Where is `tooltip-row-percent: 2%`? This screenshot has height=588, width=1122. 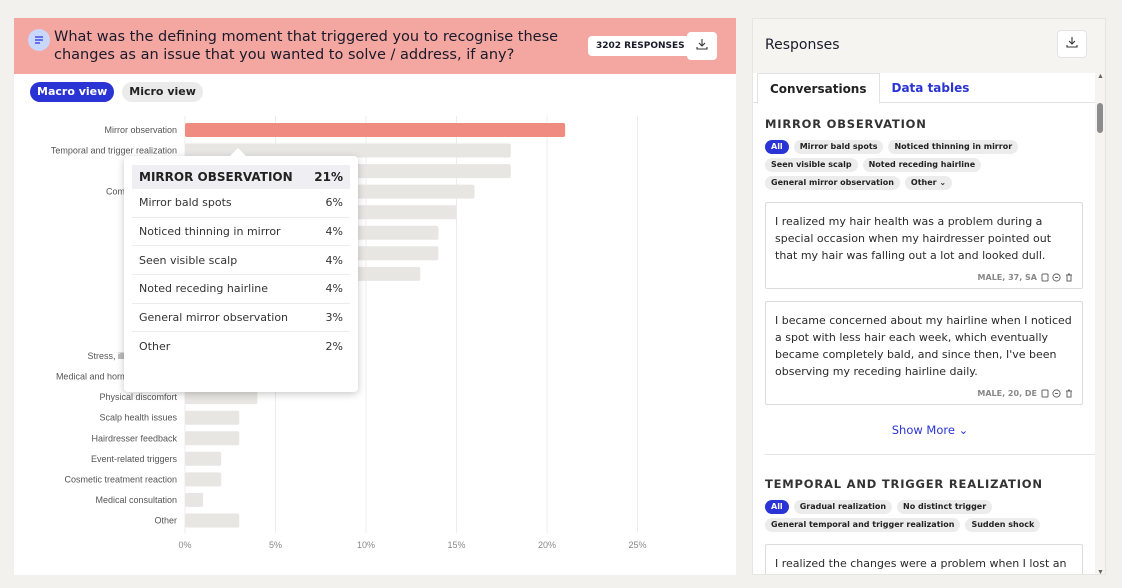 tooltip-row-percent: 2% is located at coordinates (334, 347).